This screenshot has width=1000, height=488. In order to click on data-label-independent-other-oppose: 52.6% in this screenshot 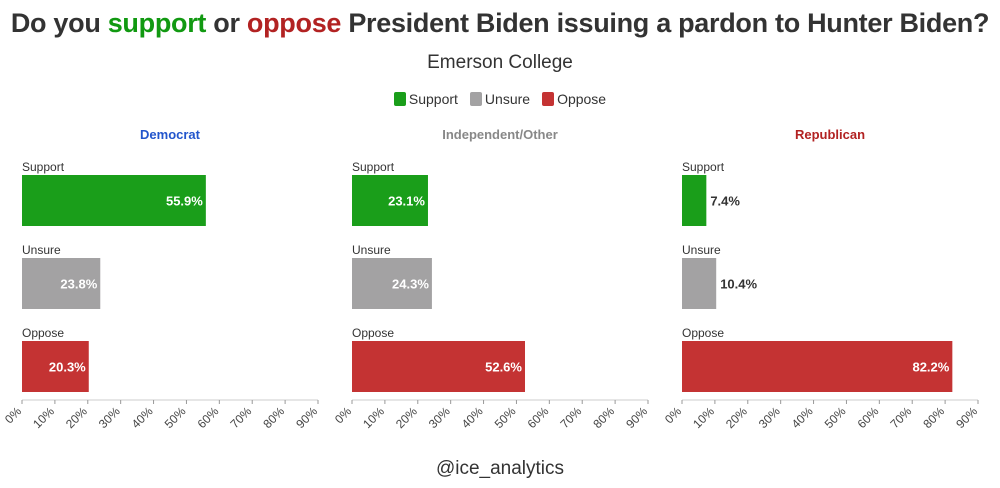, I will do `click(503, 367)`.